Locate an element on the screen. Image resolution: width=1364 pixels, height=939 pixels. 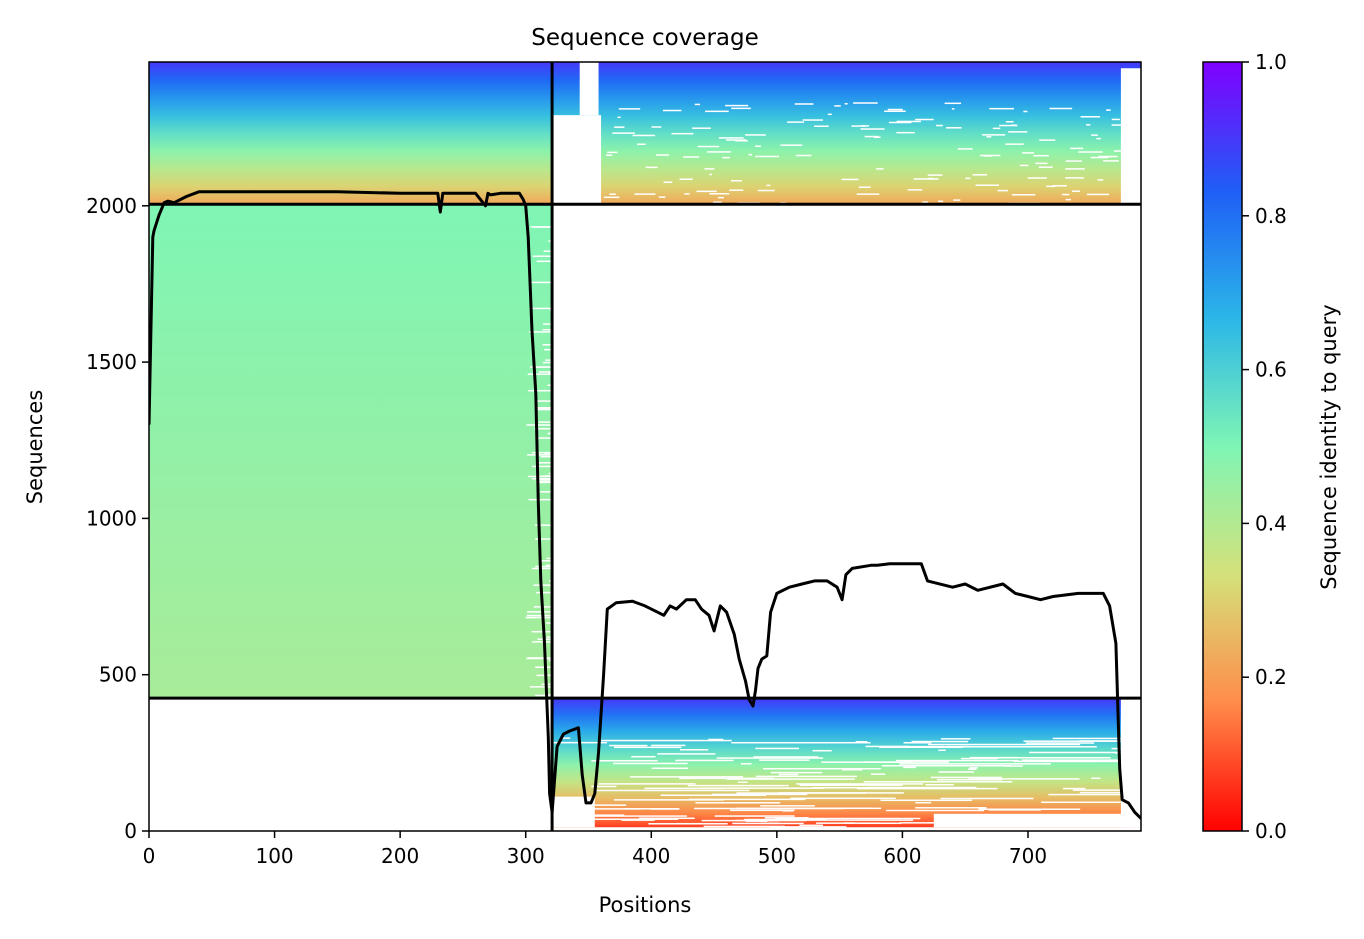
x-tick-label: 500 is located at coordinates (777, 856).